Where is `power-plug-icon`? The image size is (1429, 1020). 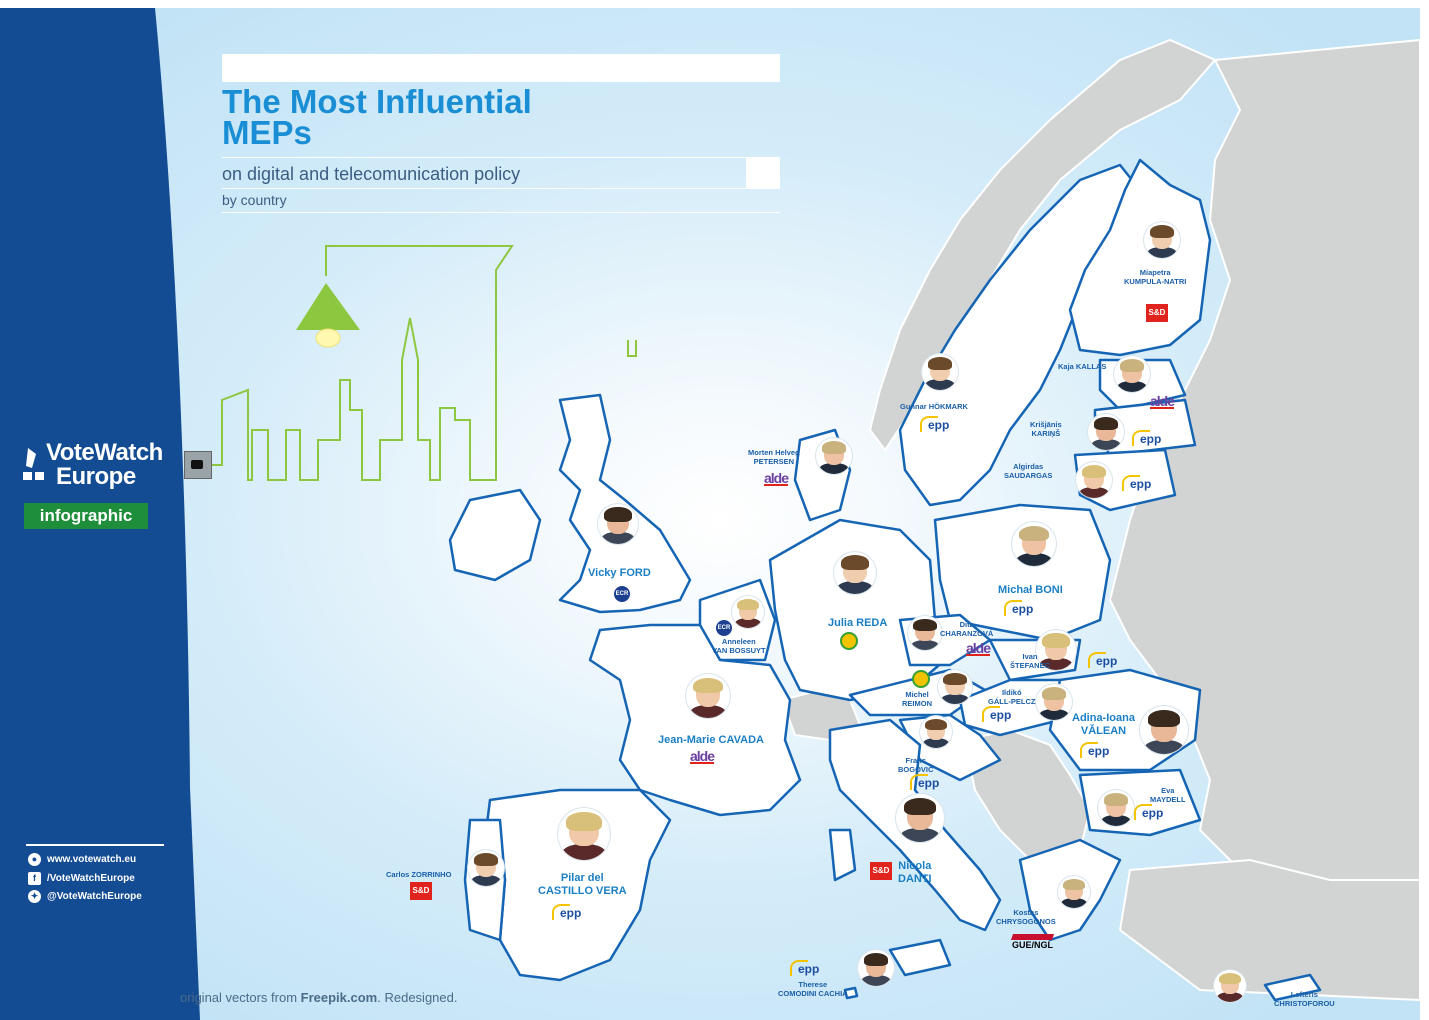 power-plug-icon is located at coordinates (198, 465).